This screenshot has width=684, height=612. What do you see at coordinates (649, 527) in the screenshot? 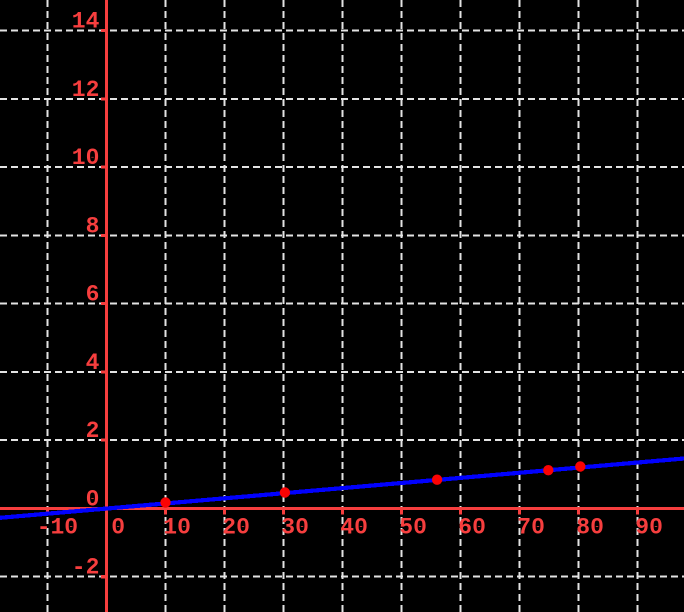
I see `svg-text: 90` at bounding box center [649, 527].